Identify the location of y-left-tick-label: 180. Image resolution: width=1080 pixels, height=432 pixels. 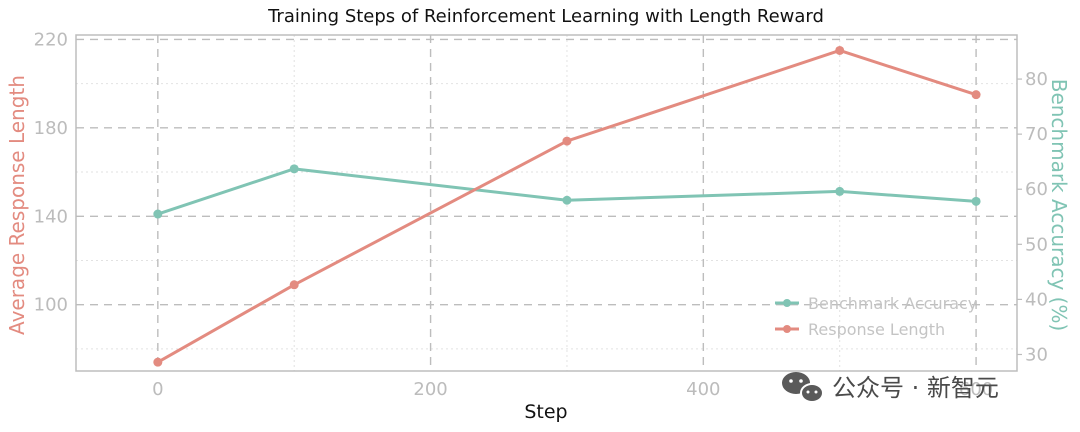
(51, 128).